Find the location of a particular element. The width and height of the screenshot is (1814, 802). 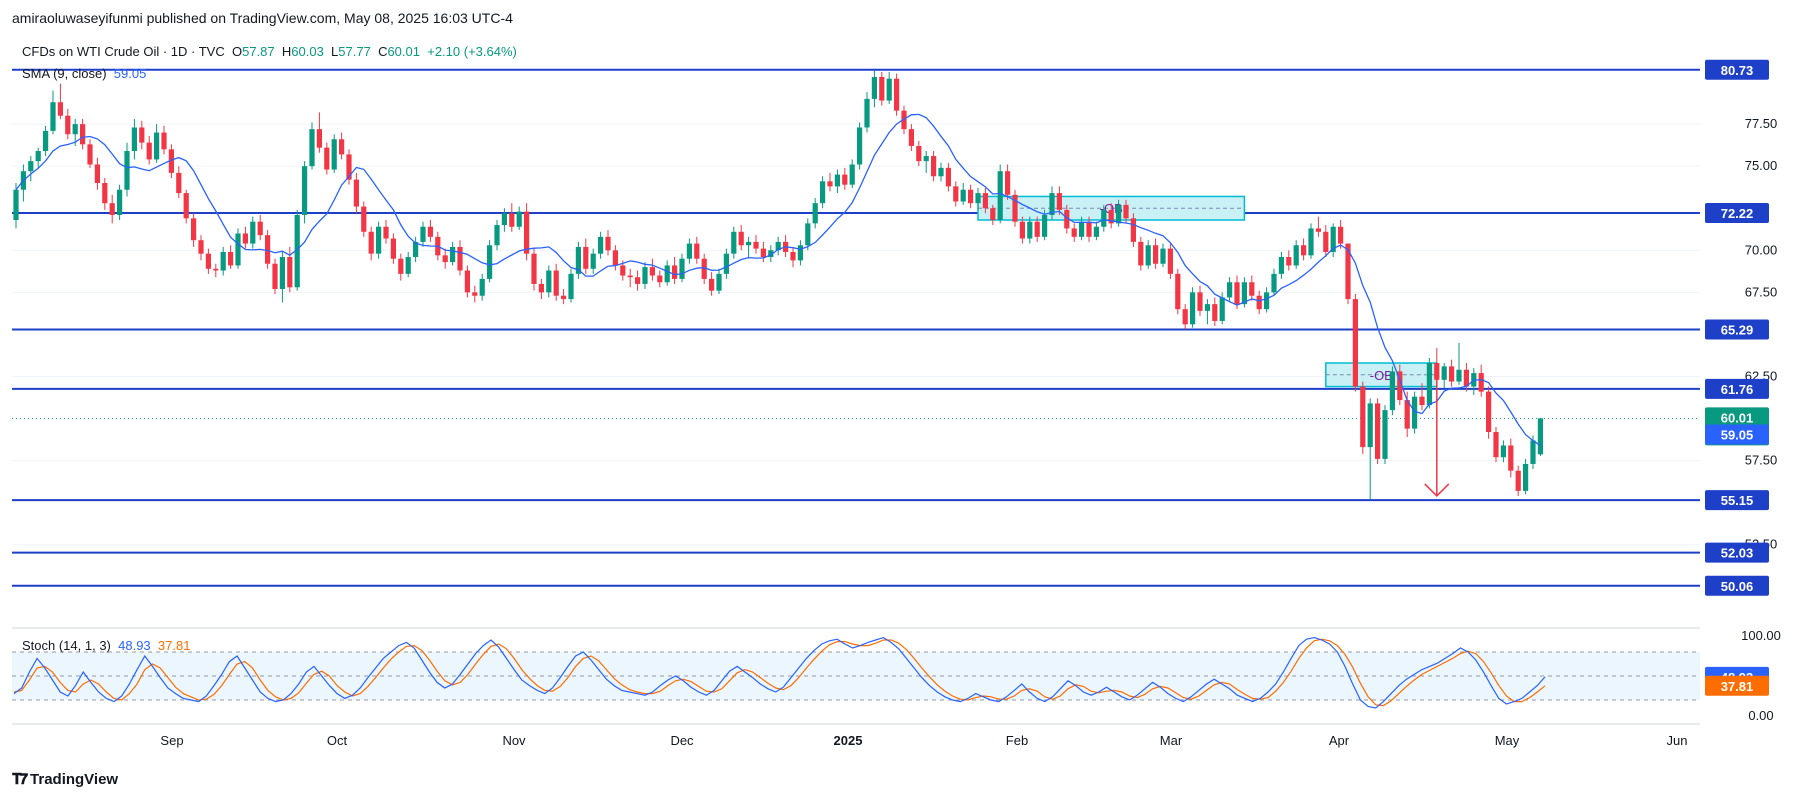

price-tick-label: 75.00 is located at coordinates (1761, 165).